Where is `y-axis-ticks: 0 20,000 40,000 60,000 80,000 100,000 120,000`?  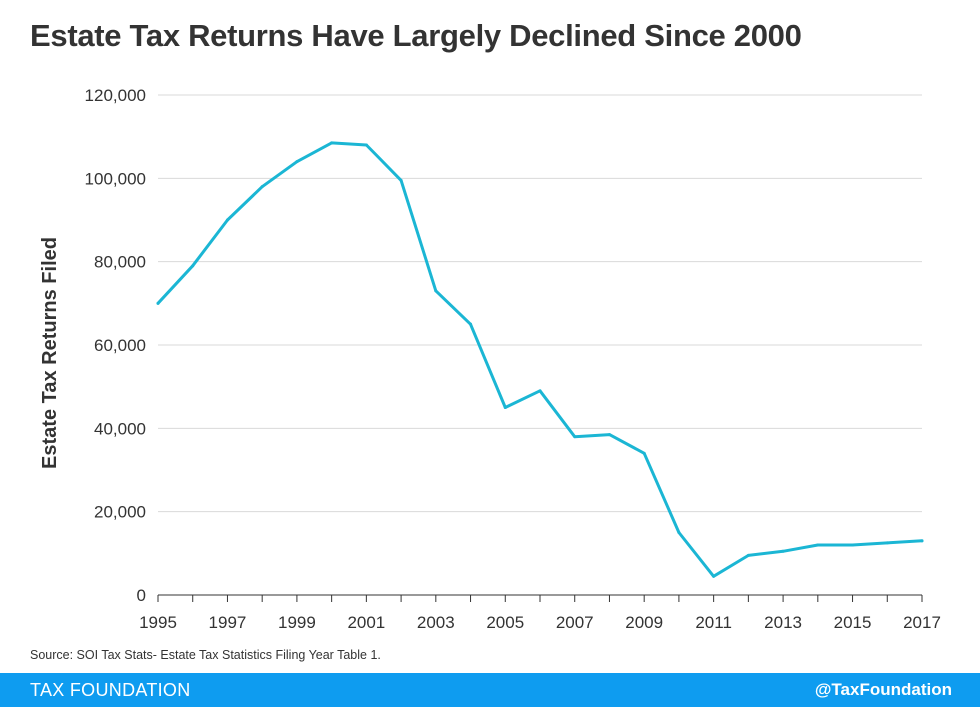 y-axis-ticks: 0 20,000 40,000 60,000 80,000 100,000 120,000 is located at coordinates (115, 345).